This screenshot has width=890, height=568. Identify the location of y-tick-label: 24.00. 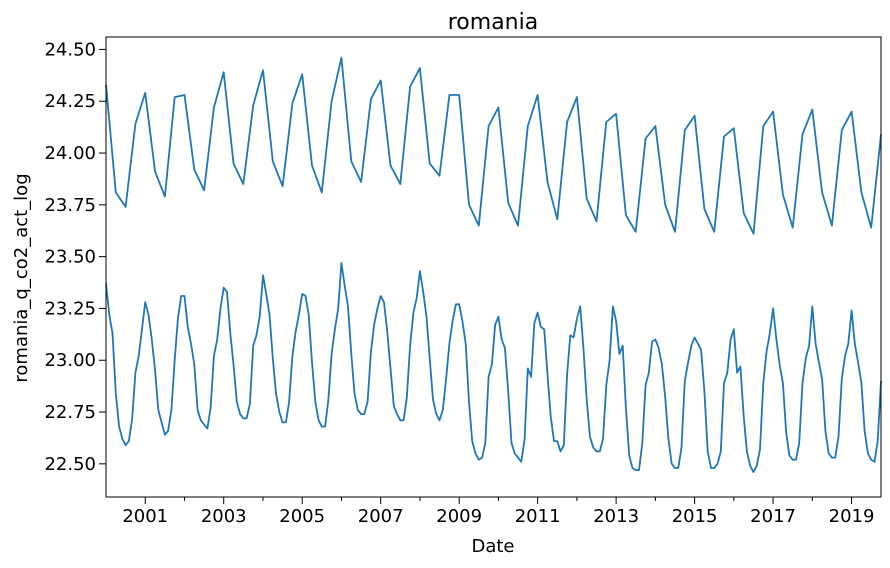
(70, 153).